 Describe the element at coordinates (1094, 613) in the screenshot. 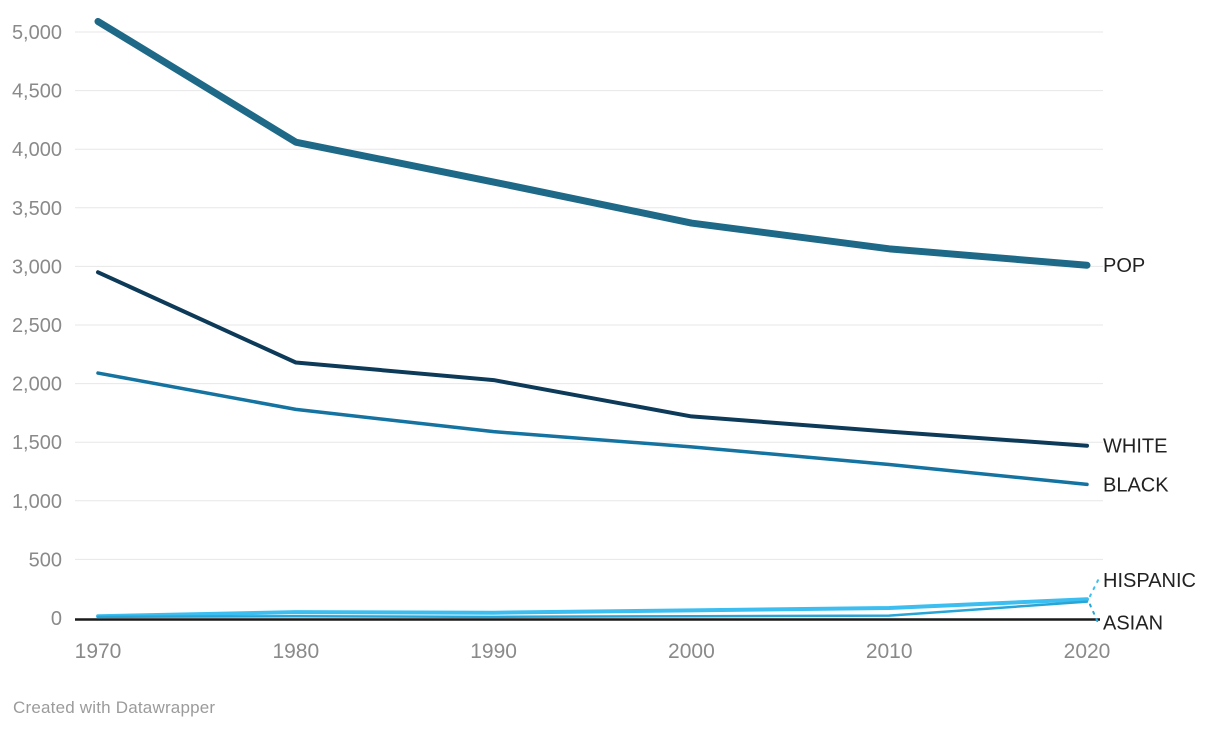

I see `leader-line-asian` at that location.